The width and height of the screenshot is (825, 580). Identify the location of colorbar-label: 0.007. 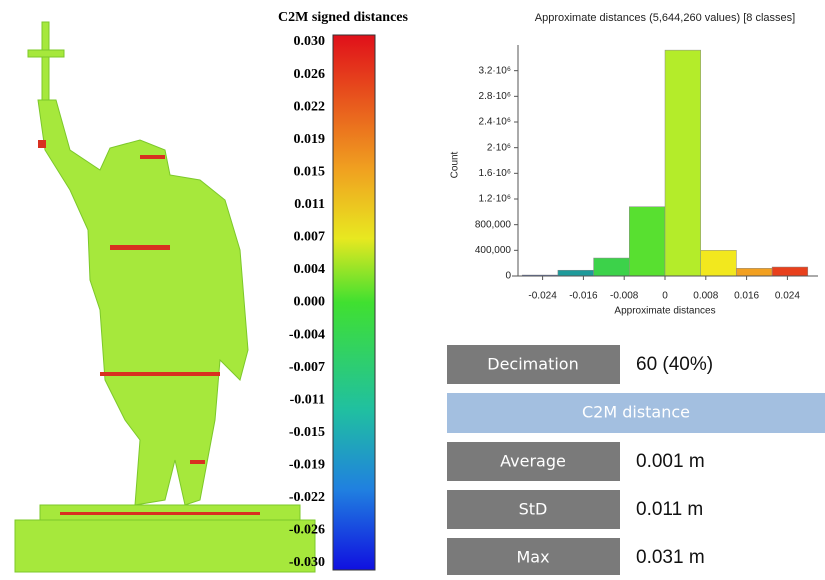
(310, 237).